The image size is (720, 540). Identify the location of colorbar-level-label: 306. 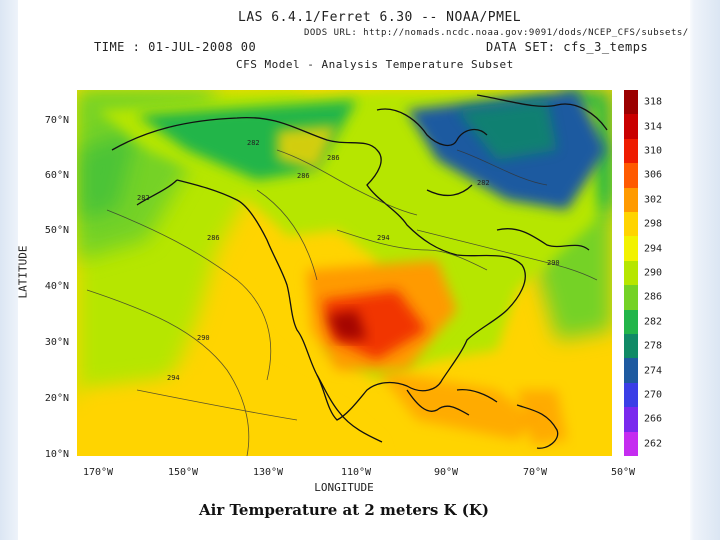
(653, 175).